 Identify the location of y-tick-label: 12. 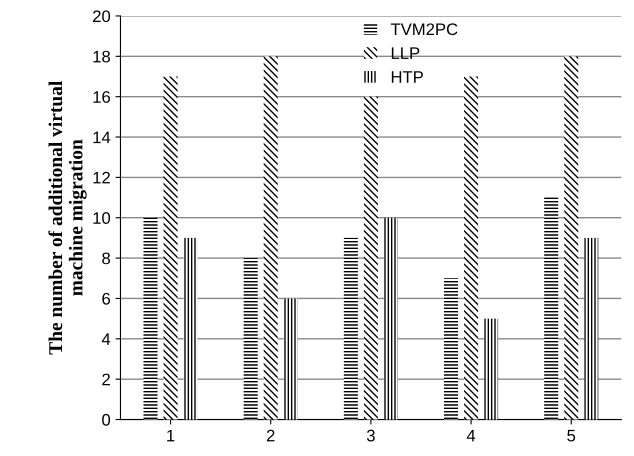
(101, 178).